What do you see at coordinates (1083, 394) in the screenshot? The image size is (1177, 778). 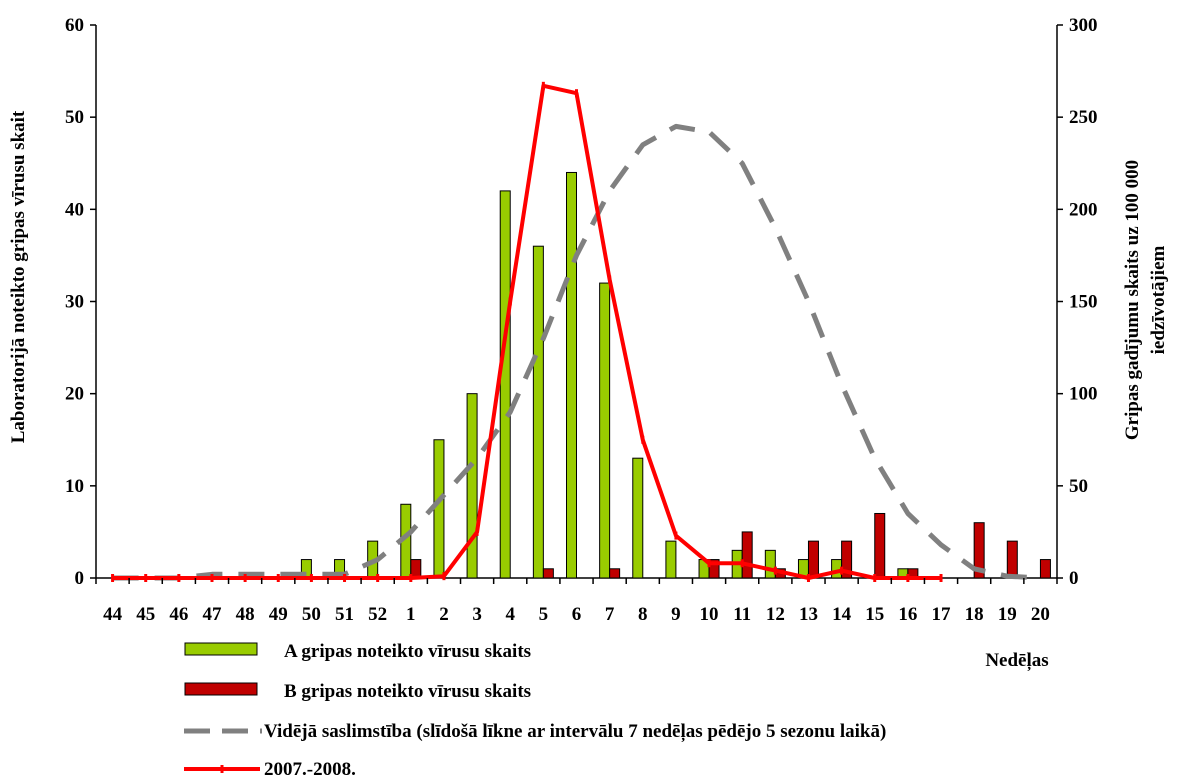 I see `y2-tick-label: 100` at bounding box center [1083, 394].